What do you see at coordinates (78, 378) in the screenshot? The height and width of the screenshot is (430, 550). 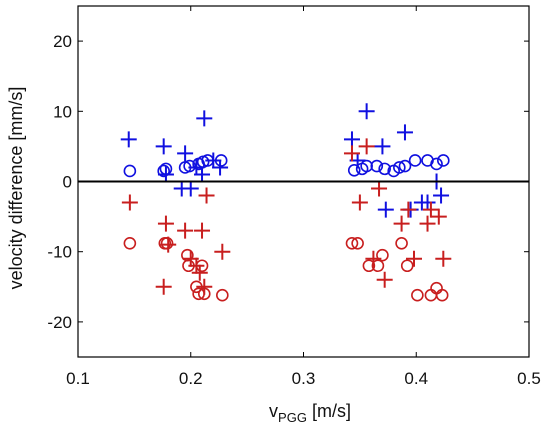 I see `x-tick-label: 0.1` at bounding box center [78, 378].